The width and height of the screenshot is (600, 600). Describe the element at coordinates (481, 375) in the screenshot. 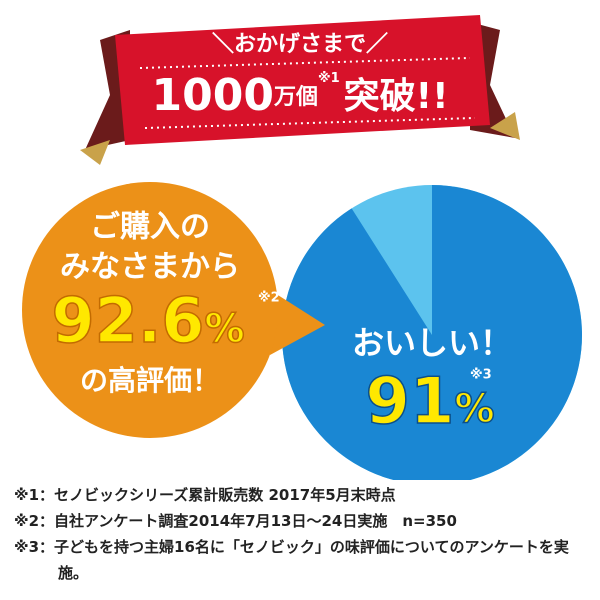

I see `right-note: ※3` at that location.